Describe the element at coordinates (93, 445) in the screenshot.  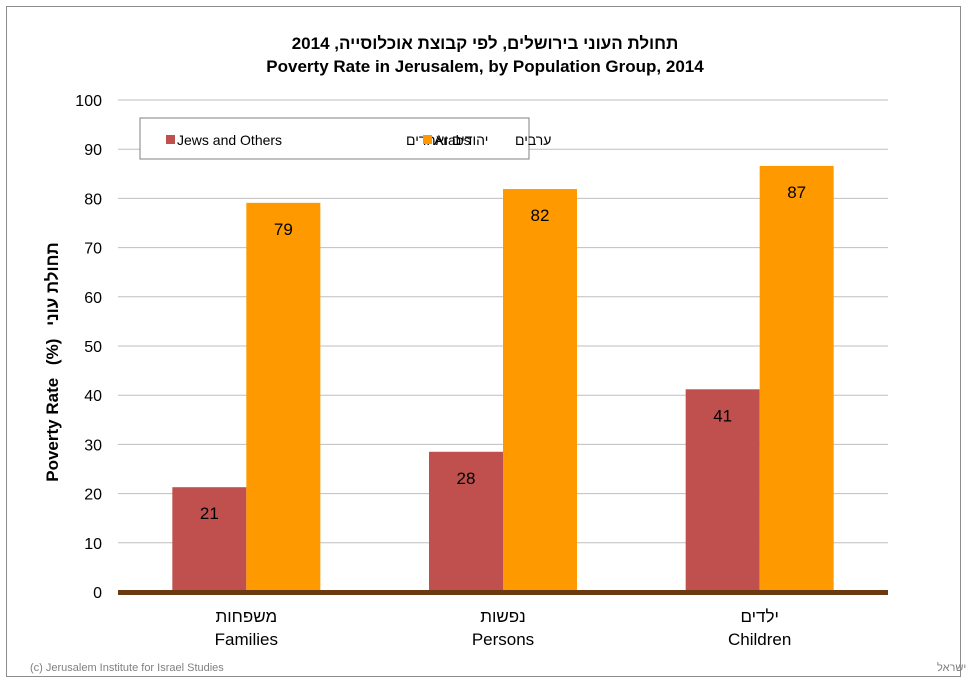
I see `y-tick-label: 30` at that location.